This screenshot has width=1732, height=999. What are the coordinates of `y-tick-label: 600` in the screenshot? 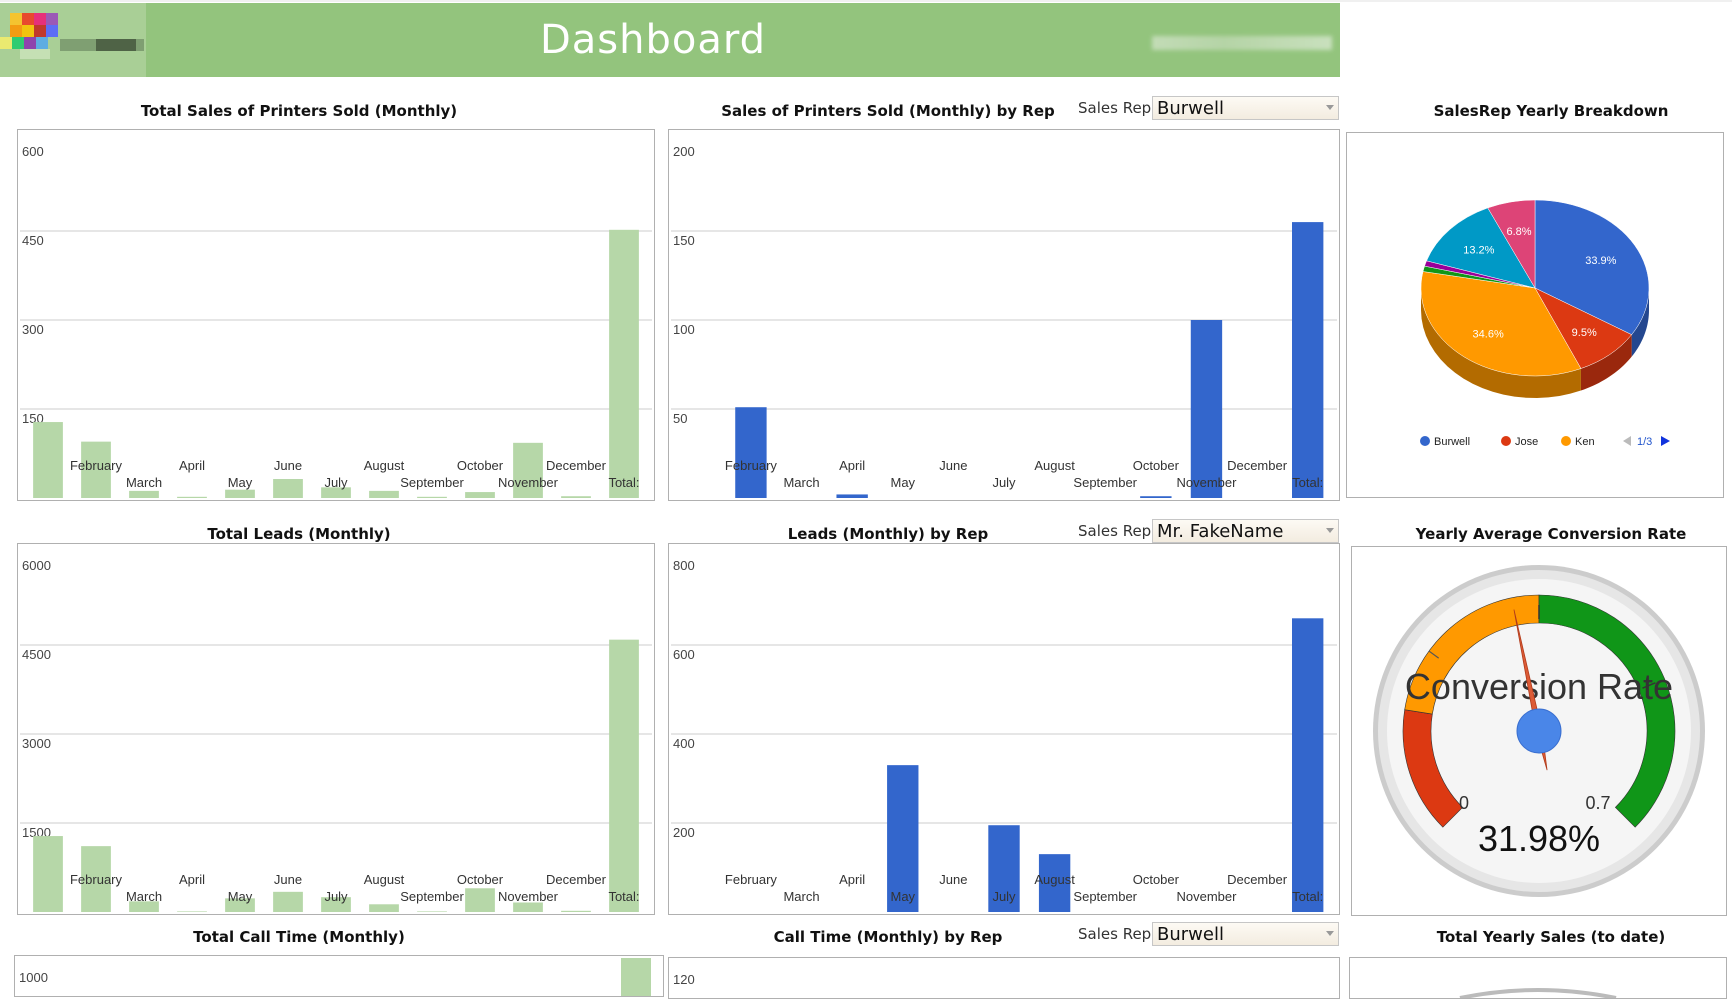 It's located at (33, 151).